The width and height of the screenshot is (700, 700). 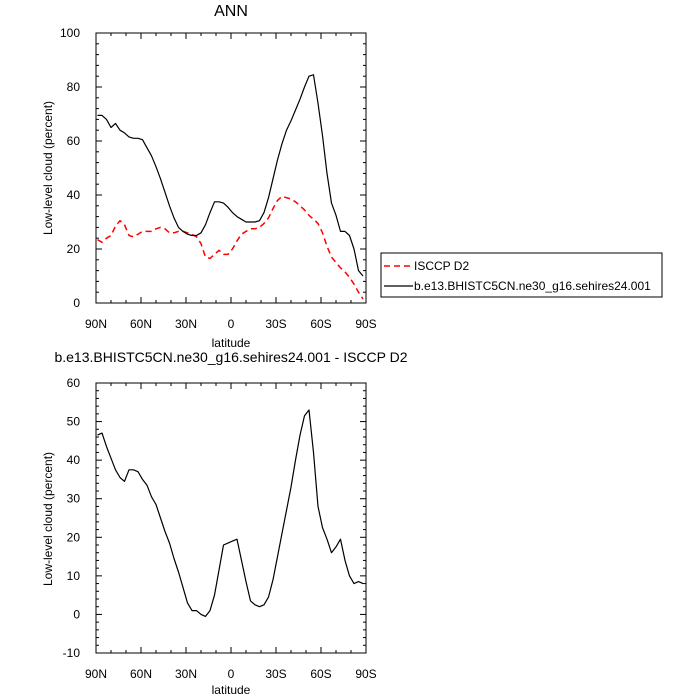 I want to click on y-tick-label: 50, so click(x=74, y=422).